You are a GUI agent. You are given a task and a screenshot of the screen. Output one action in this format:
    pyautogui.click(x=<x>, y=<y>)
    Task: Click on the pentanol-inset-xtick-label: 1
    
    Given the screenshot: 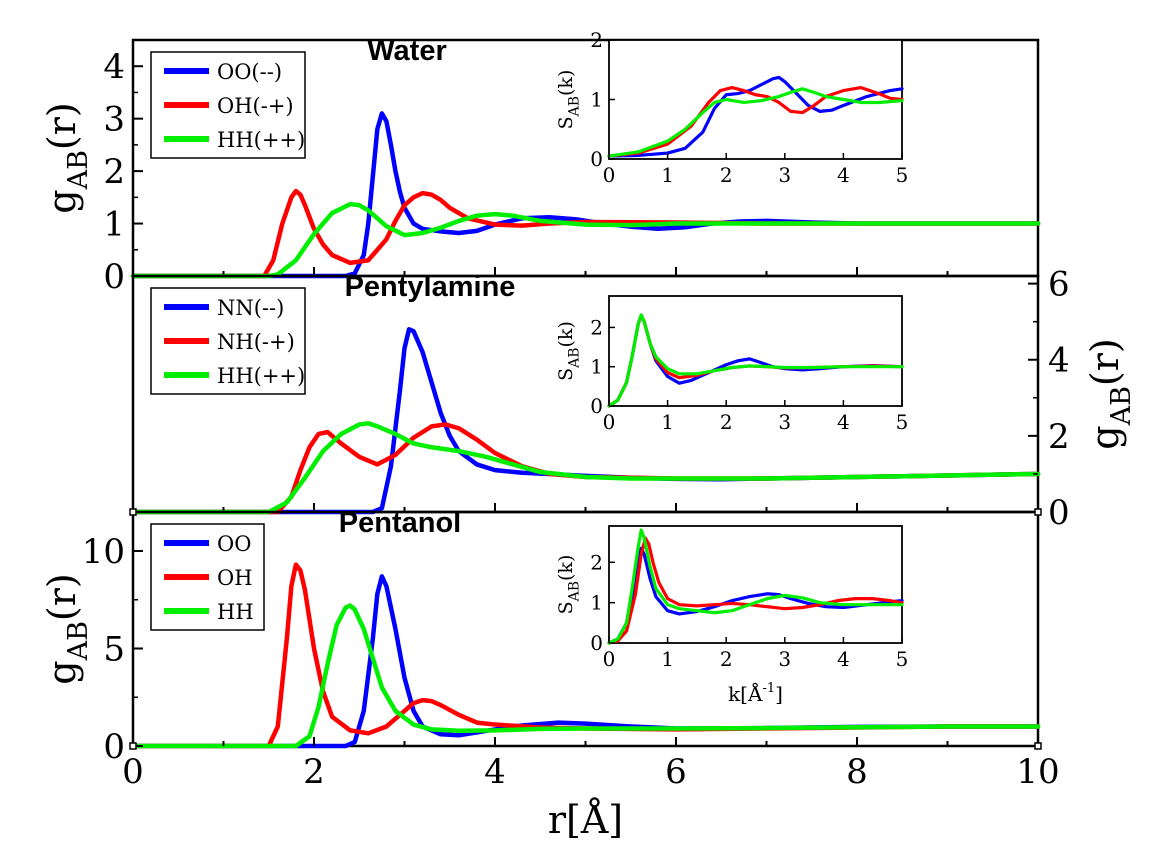 What is the action you would take?
    pyautogui.click(x=667, y=659)
    